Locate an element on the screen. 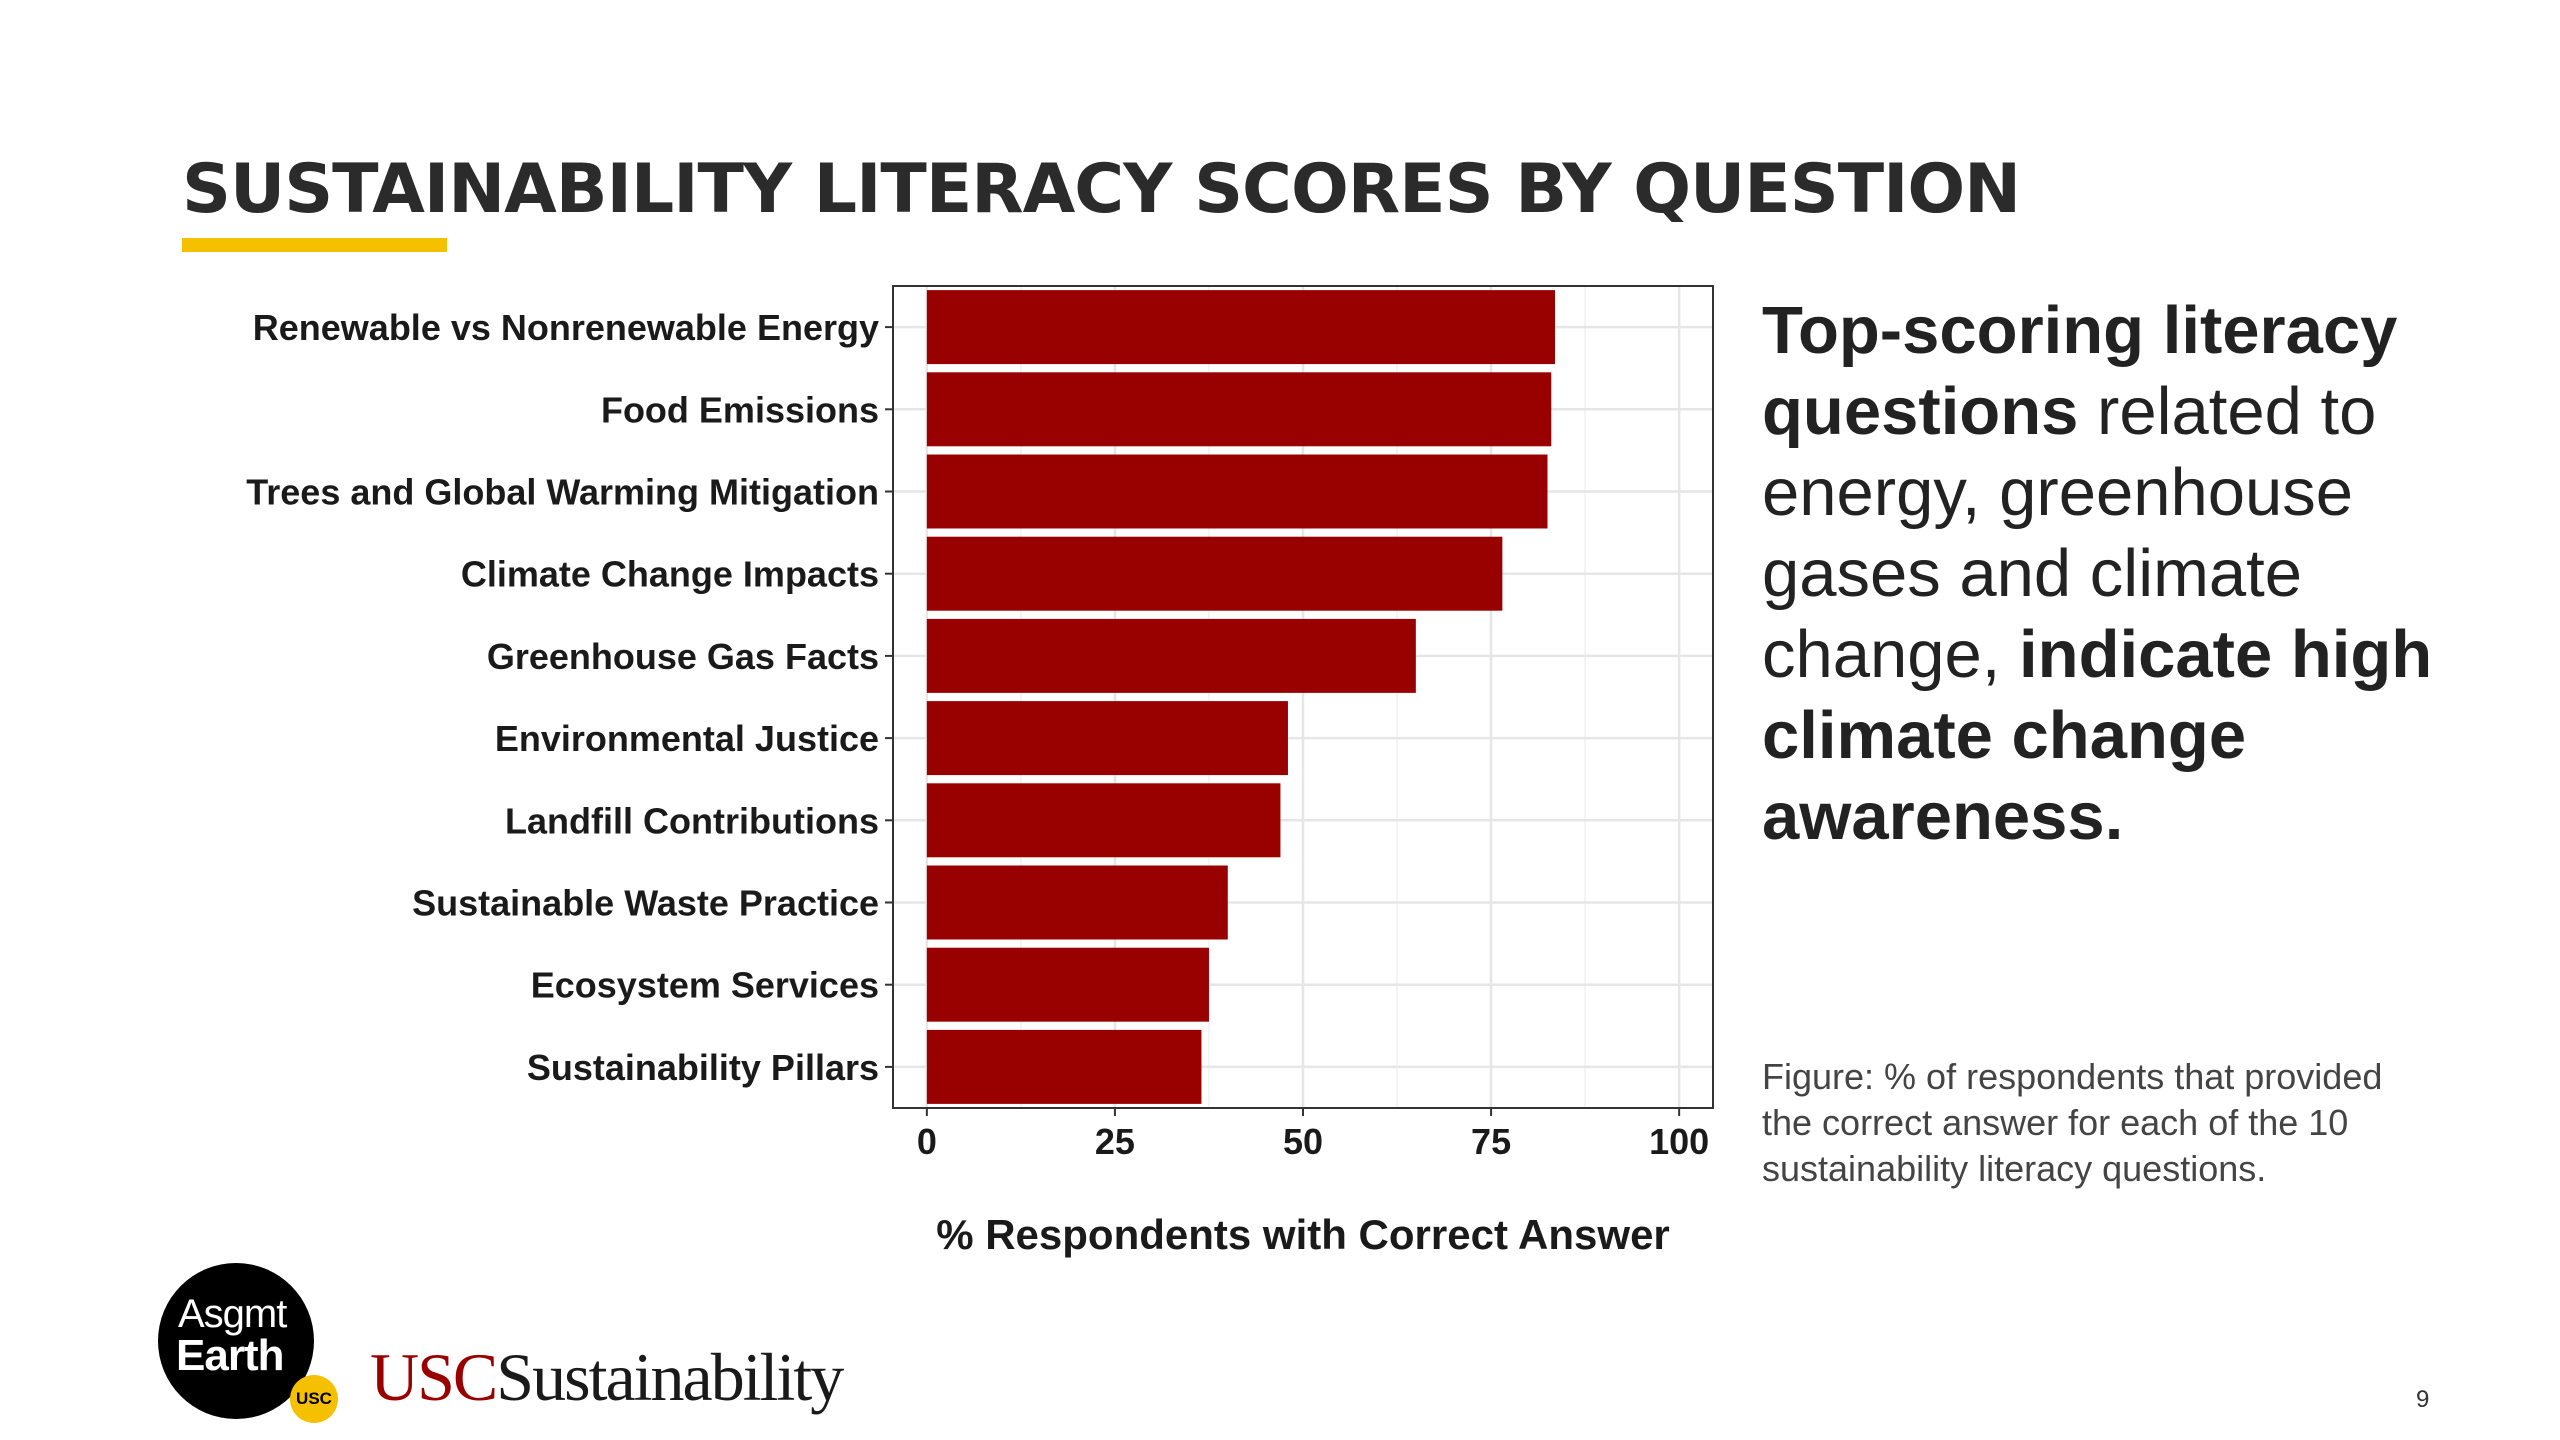  logo-usc-badge: USC is located at coordinates (314, 1399).